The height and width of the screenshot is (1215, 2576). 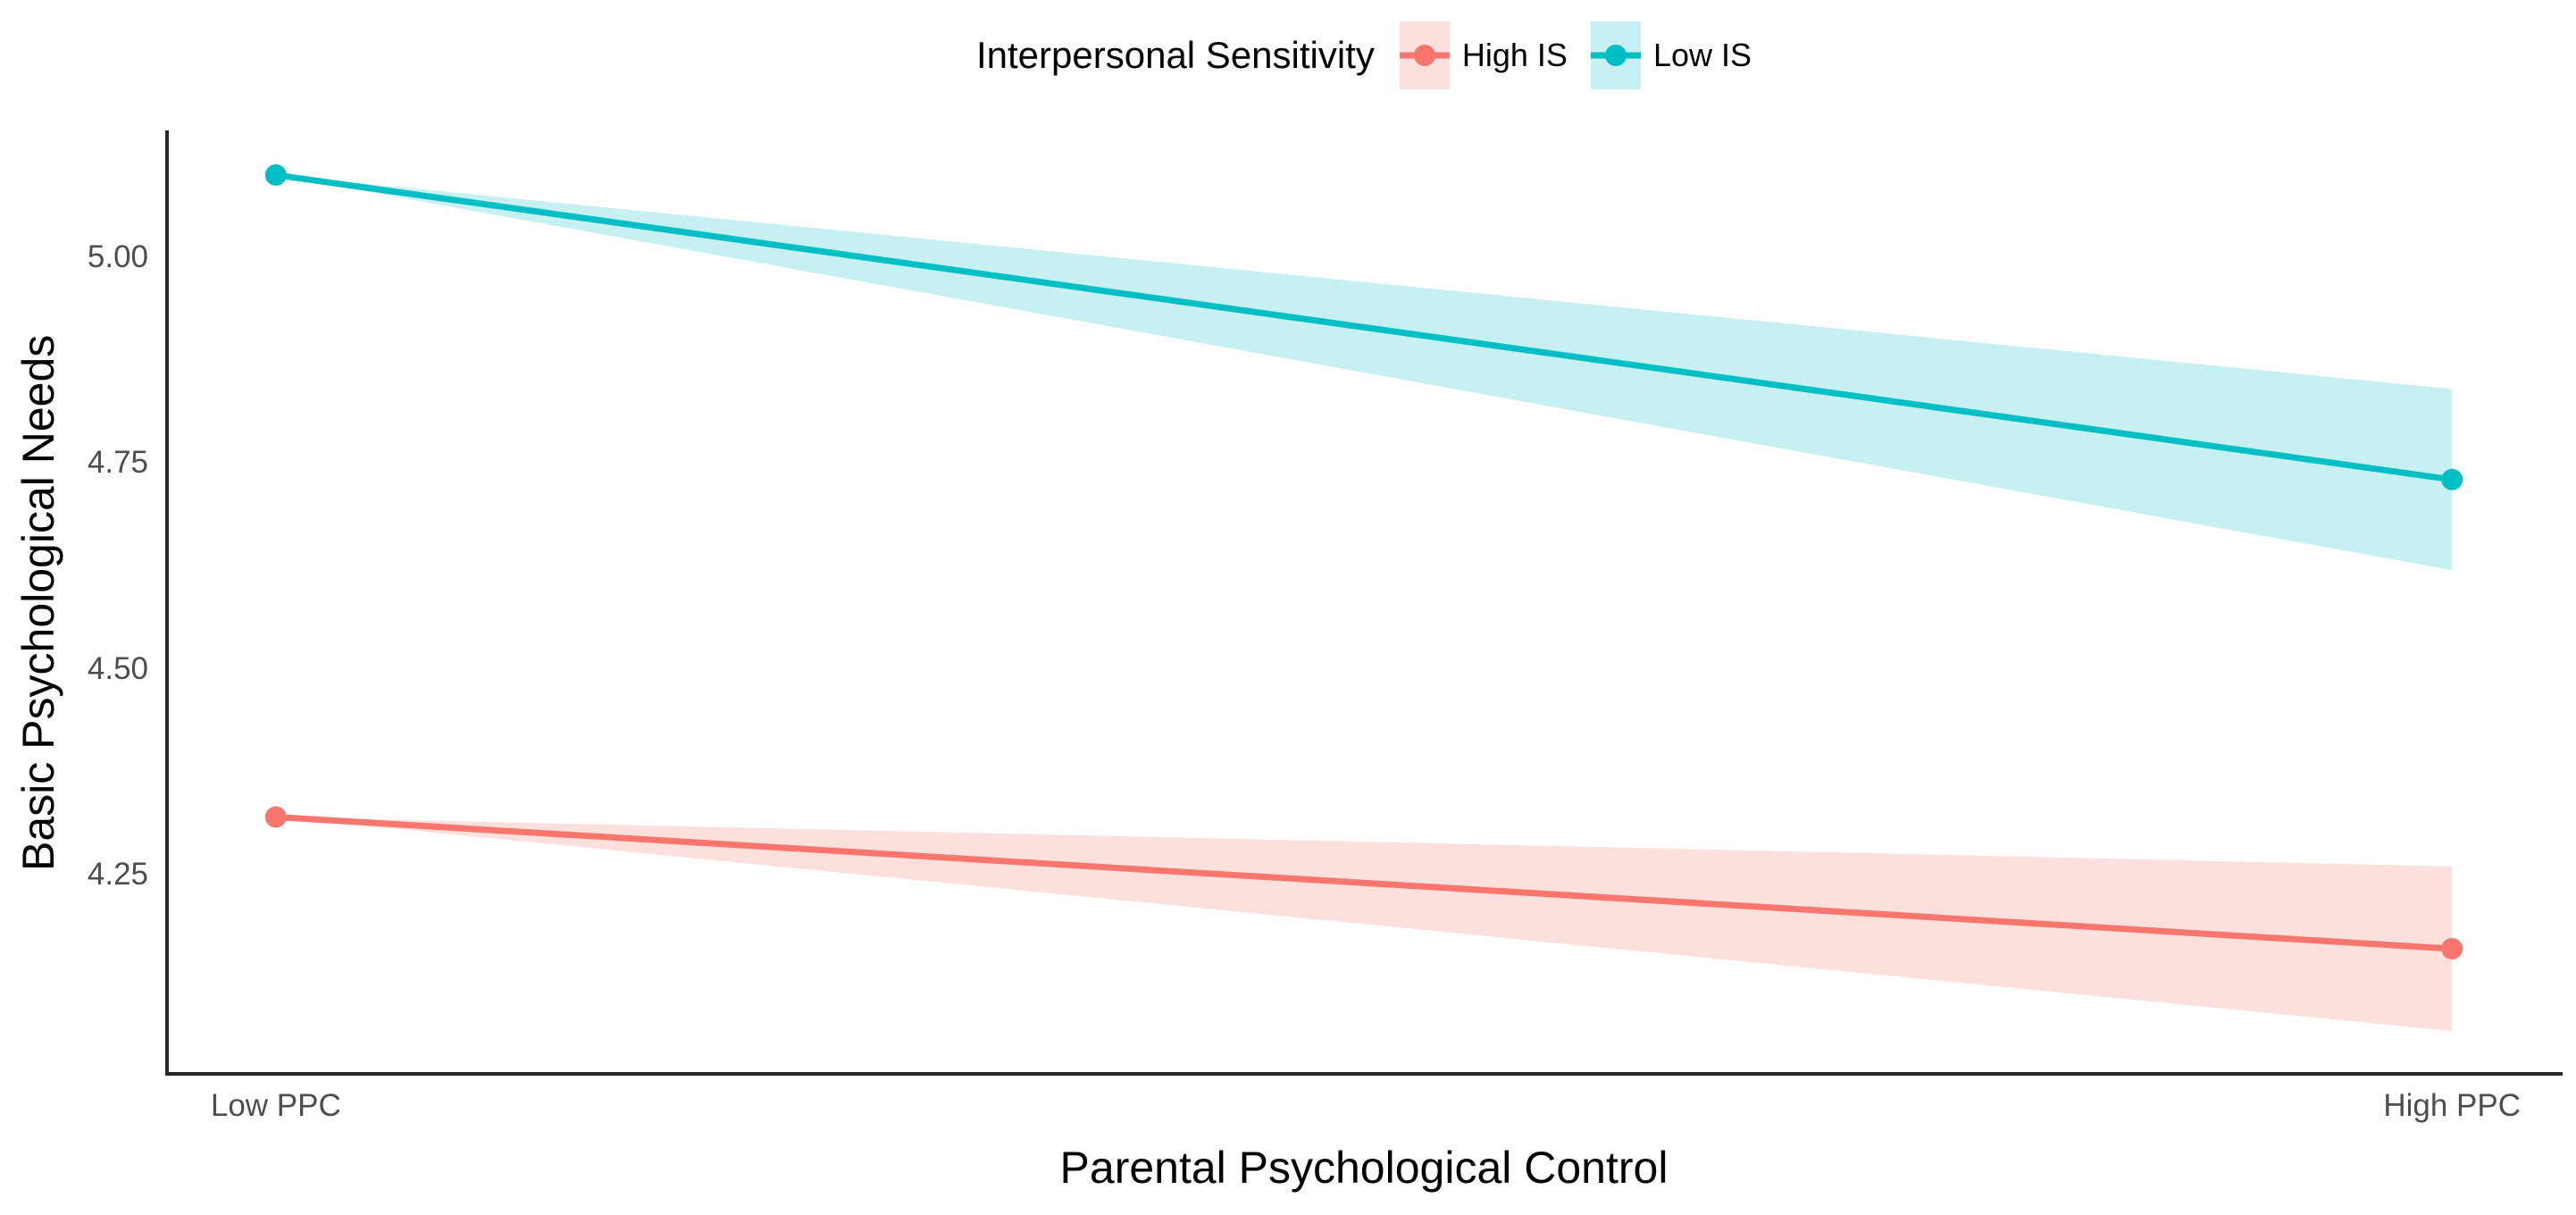 I want to click on legend: Interpersonal Sensitivity High IS Low IS, so click(x=1364, y=55).